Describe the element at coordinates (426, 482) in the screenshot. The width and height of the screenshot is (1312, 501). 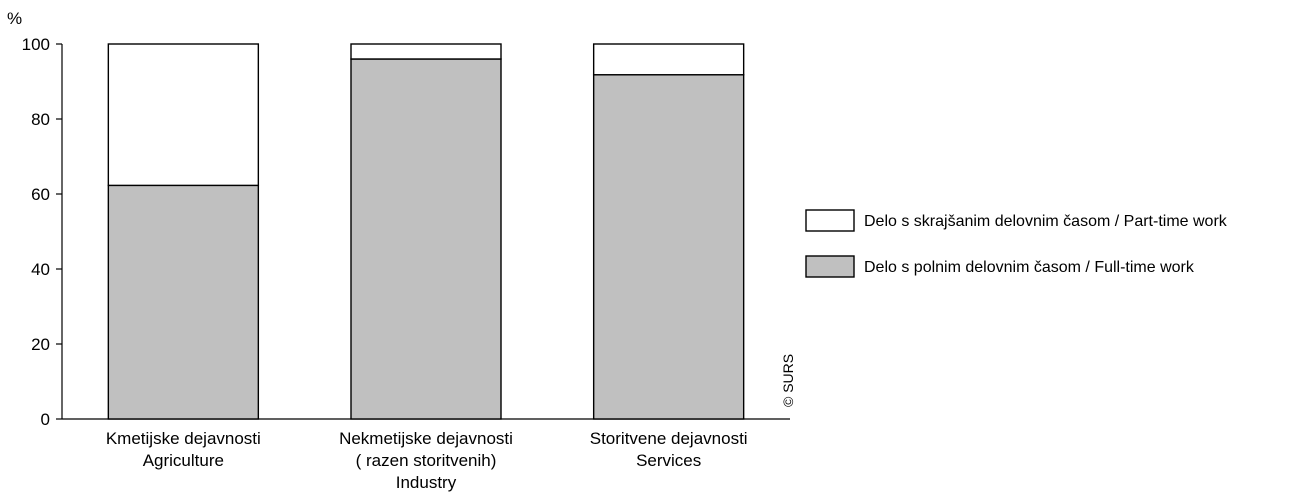
I see `category-label: Industry` at that location.